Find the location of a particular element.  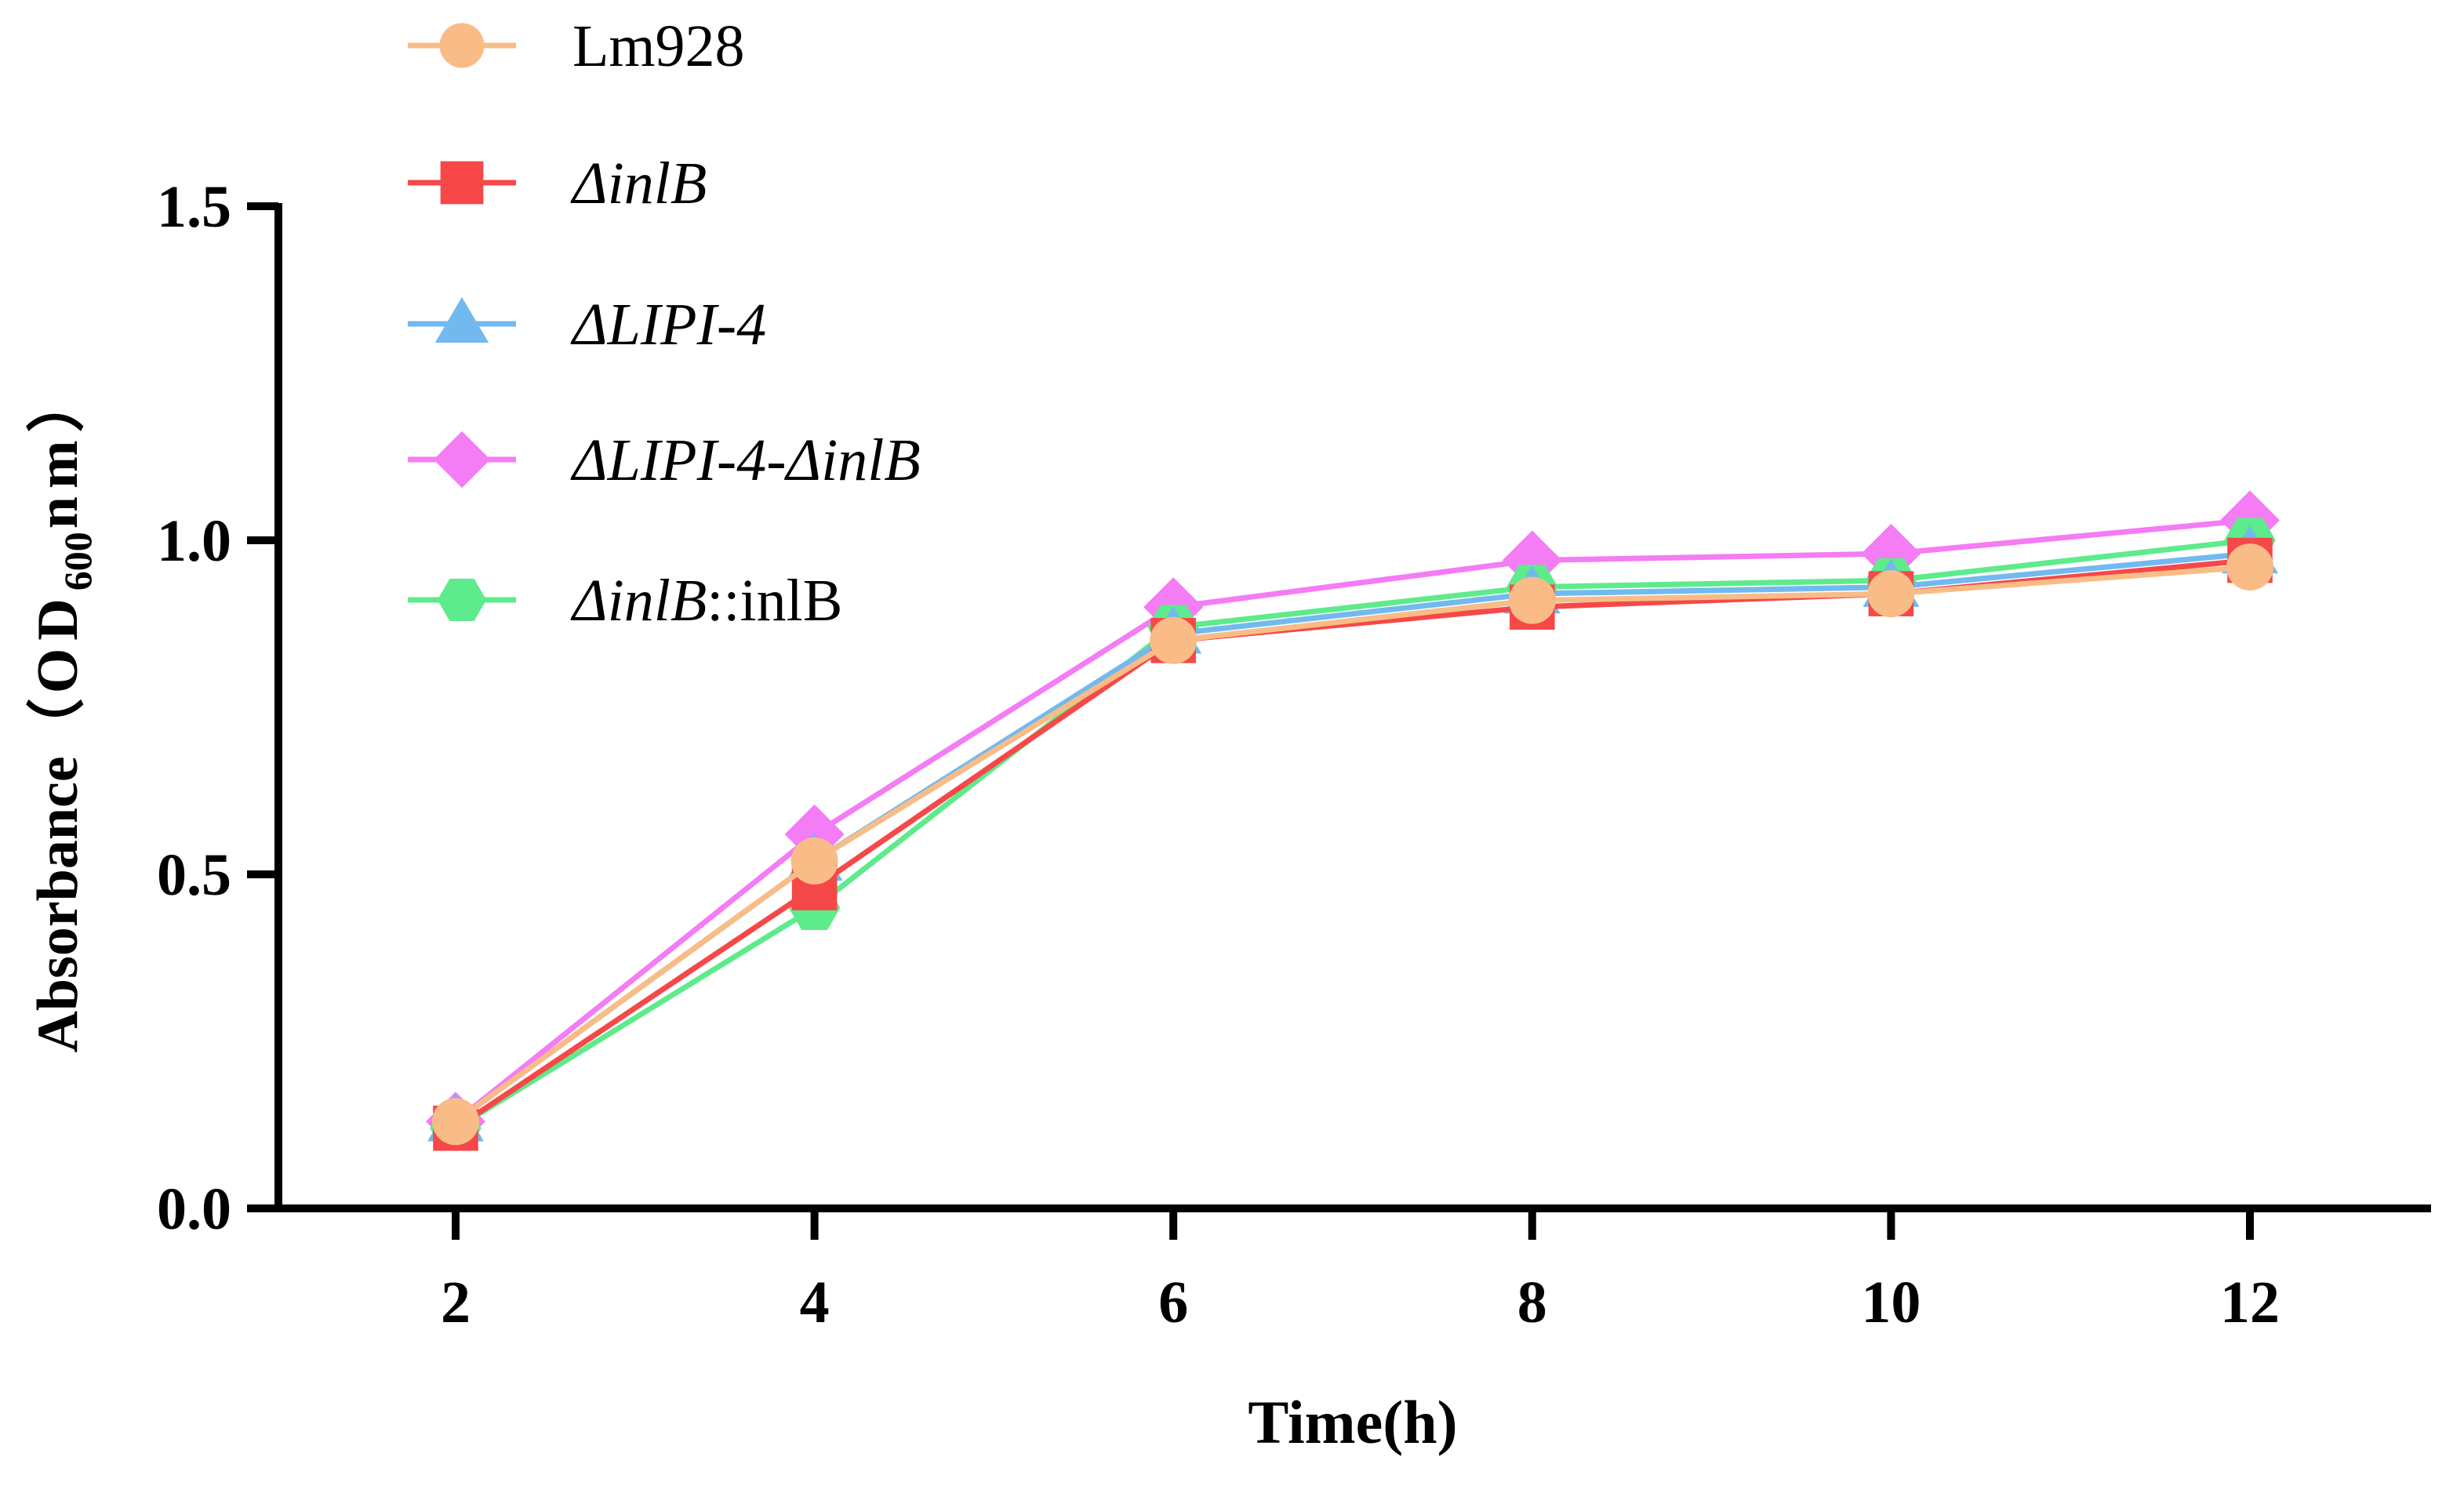

legend-item: ΔLIPI-4-ΔinlB is located at coordinates (664, 460).